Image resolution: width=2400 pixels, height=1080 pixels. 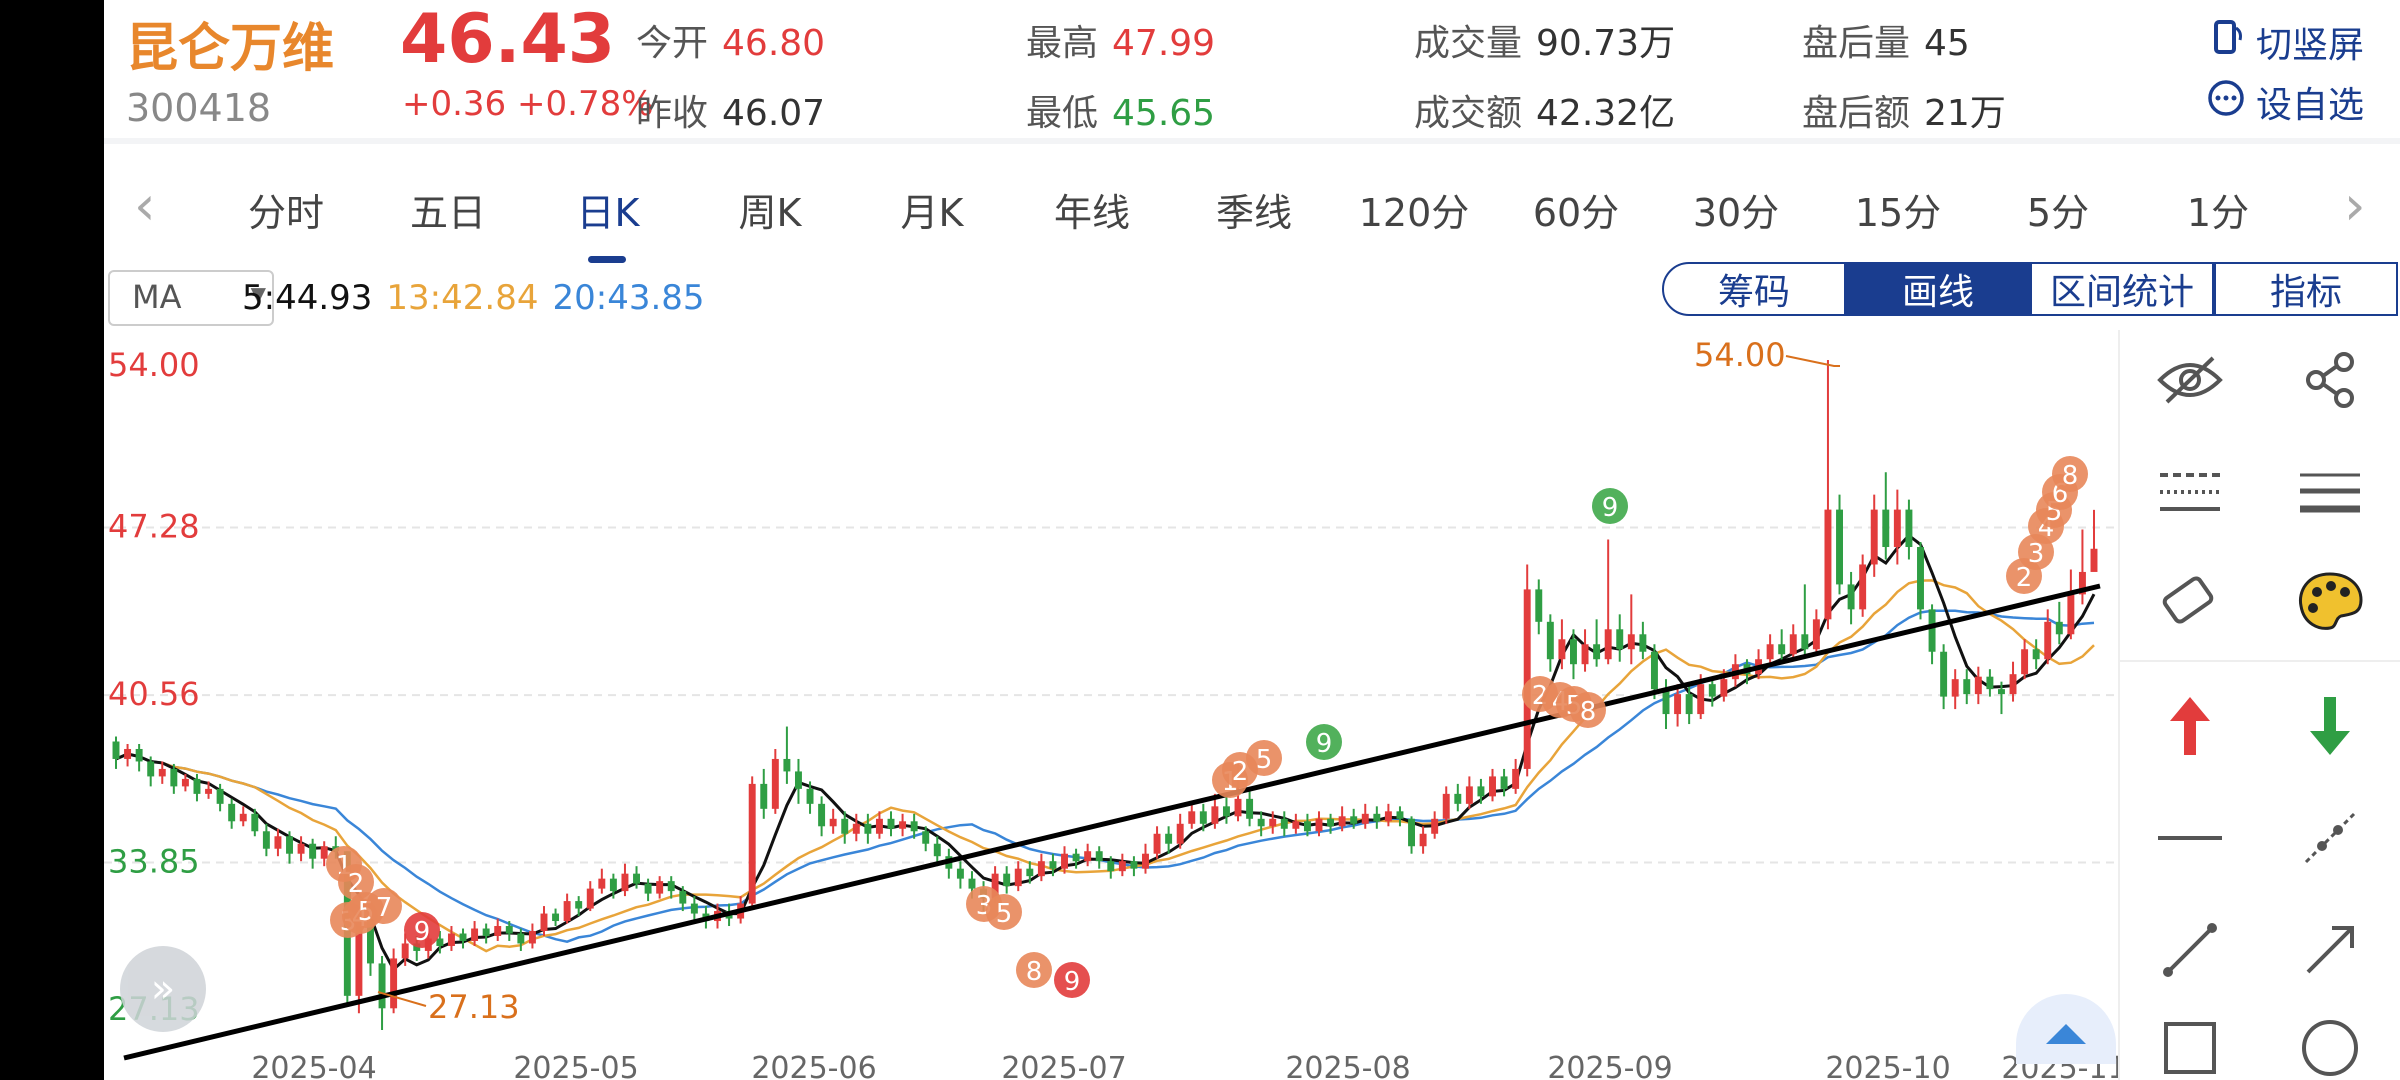 I want to click on quote-item: 盘后额 21万, so click(x=1904, y=110).